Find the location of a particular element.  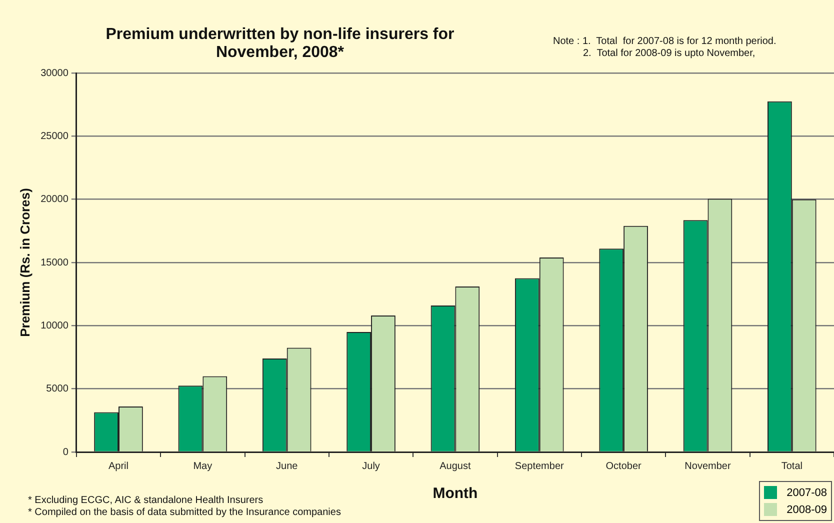

x-tick-label: Total is located at coordinates (791, 466).